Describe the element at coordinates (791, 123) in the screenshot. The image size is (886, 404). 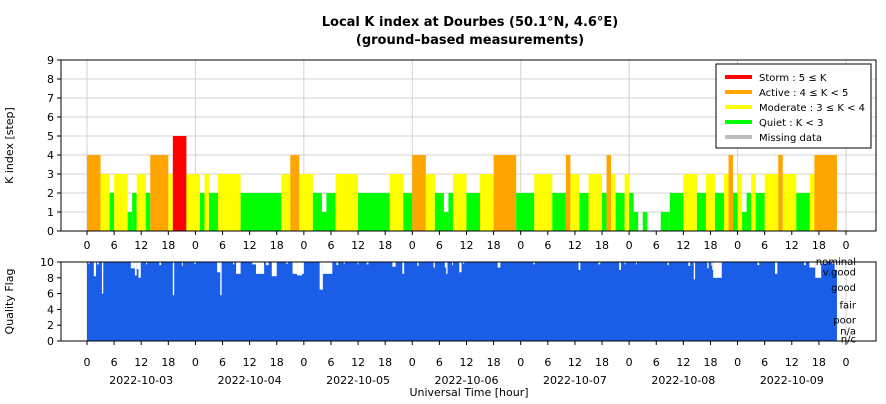
I see `legend-label: Quiet : K < 3` at that location.